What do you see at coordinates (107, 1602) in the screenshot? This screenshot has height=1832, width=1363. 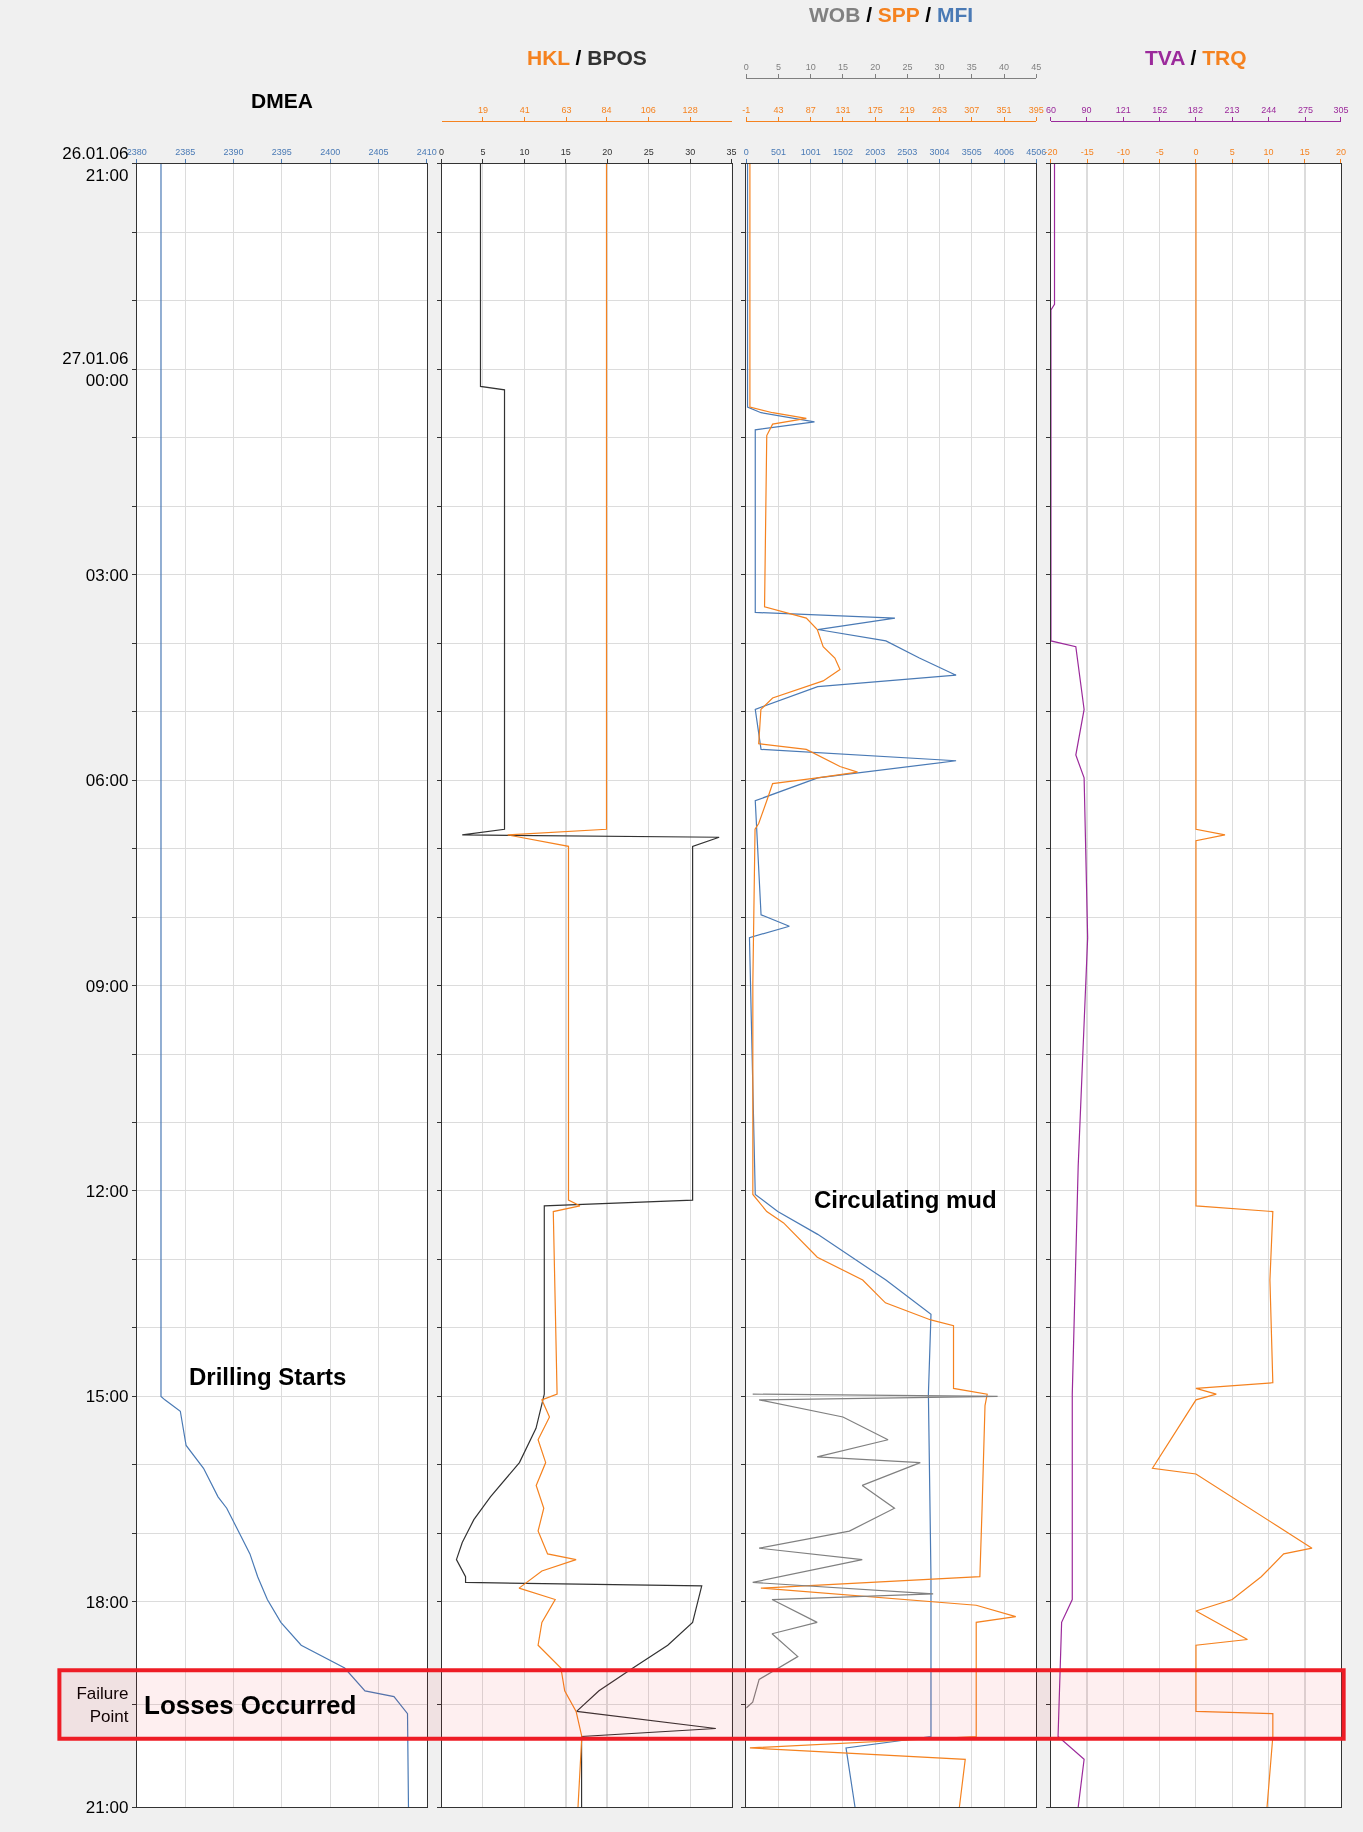 I see `y-tick-label: 18:00` at bounding box center [107, 1602].